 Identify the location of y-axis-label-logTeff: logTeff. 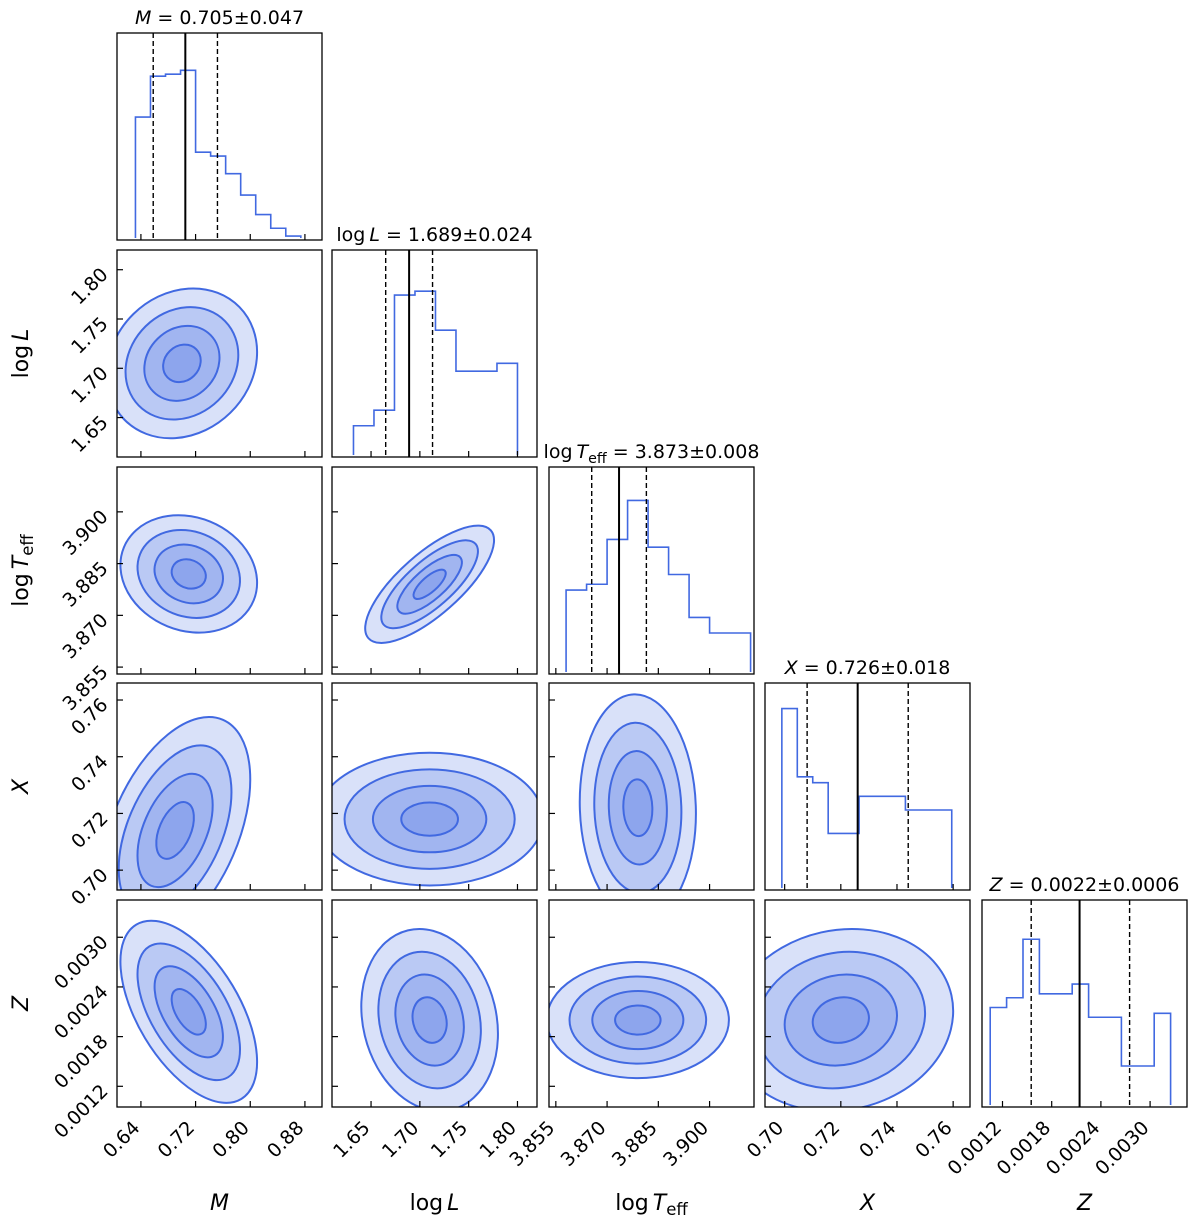
(23, 570).